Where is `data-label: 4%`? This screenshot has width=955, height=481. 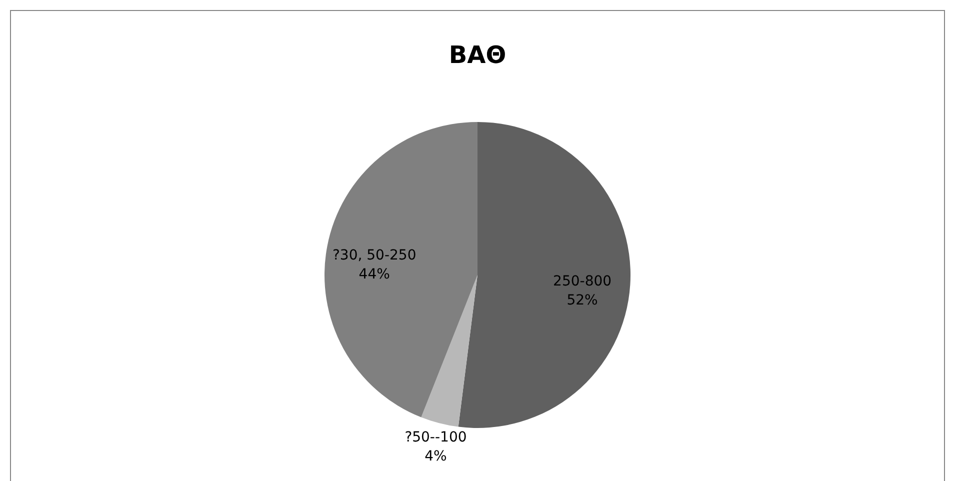
data-label: 4% is located at coordinates (435, 456).